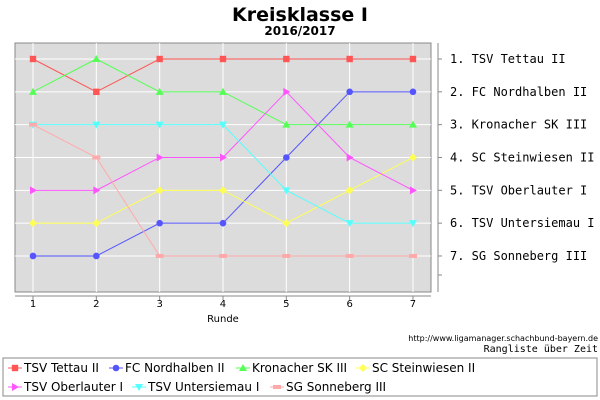  What do you see at coordinates (299, 31) in the screenshot?
I see `chart-subtitle: 2016/2017` at bounding box center [299, 31].